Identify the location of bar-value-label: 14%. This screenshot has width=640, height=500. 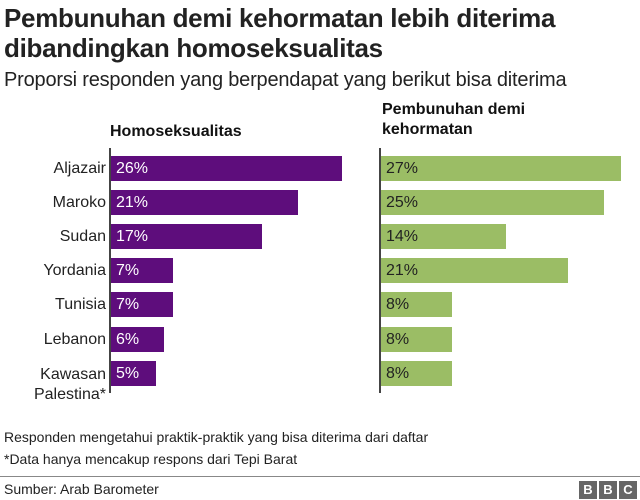
(402, 236).